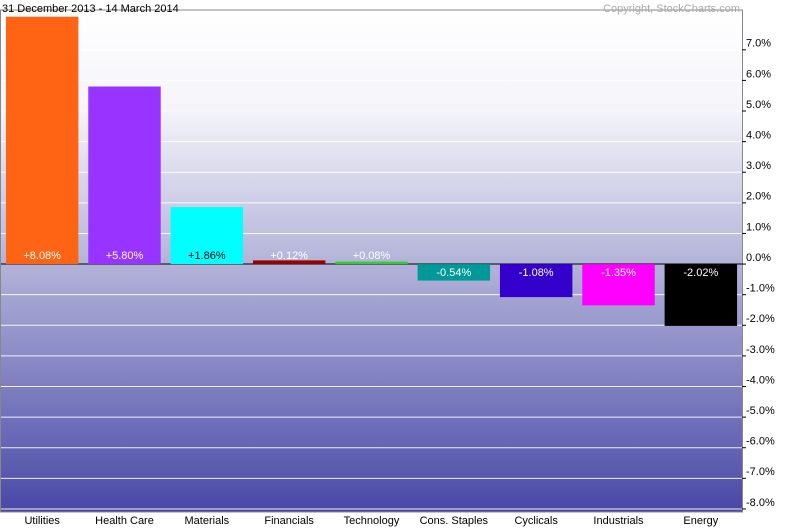  Describe the element at coordinates (372, 256) in the screenshot. I see `value-label: +0.08%` at that location.